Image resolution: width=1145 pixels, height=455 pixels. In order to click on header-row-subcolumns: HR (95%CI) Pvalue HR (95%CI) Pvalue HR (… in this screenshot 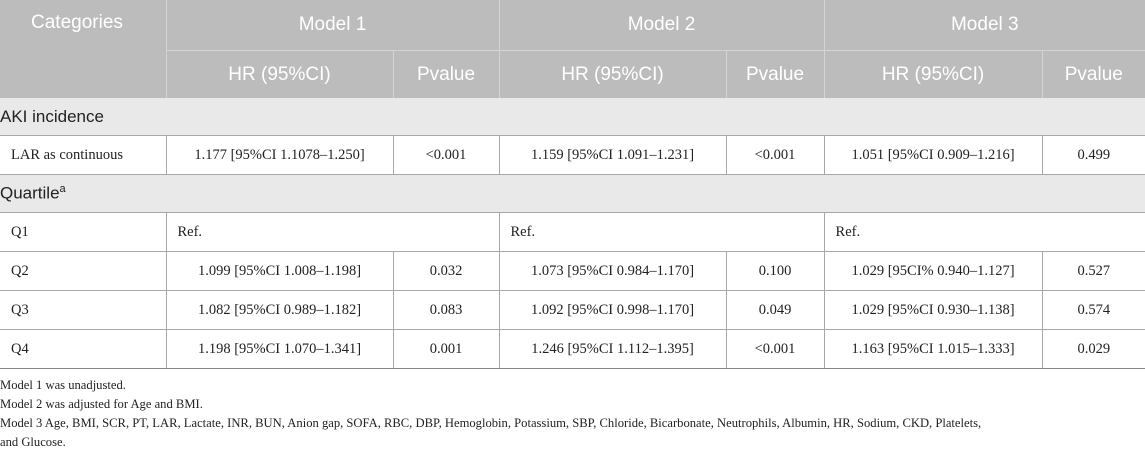, I will do `click(572, 74)`.